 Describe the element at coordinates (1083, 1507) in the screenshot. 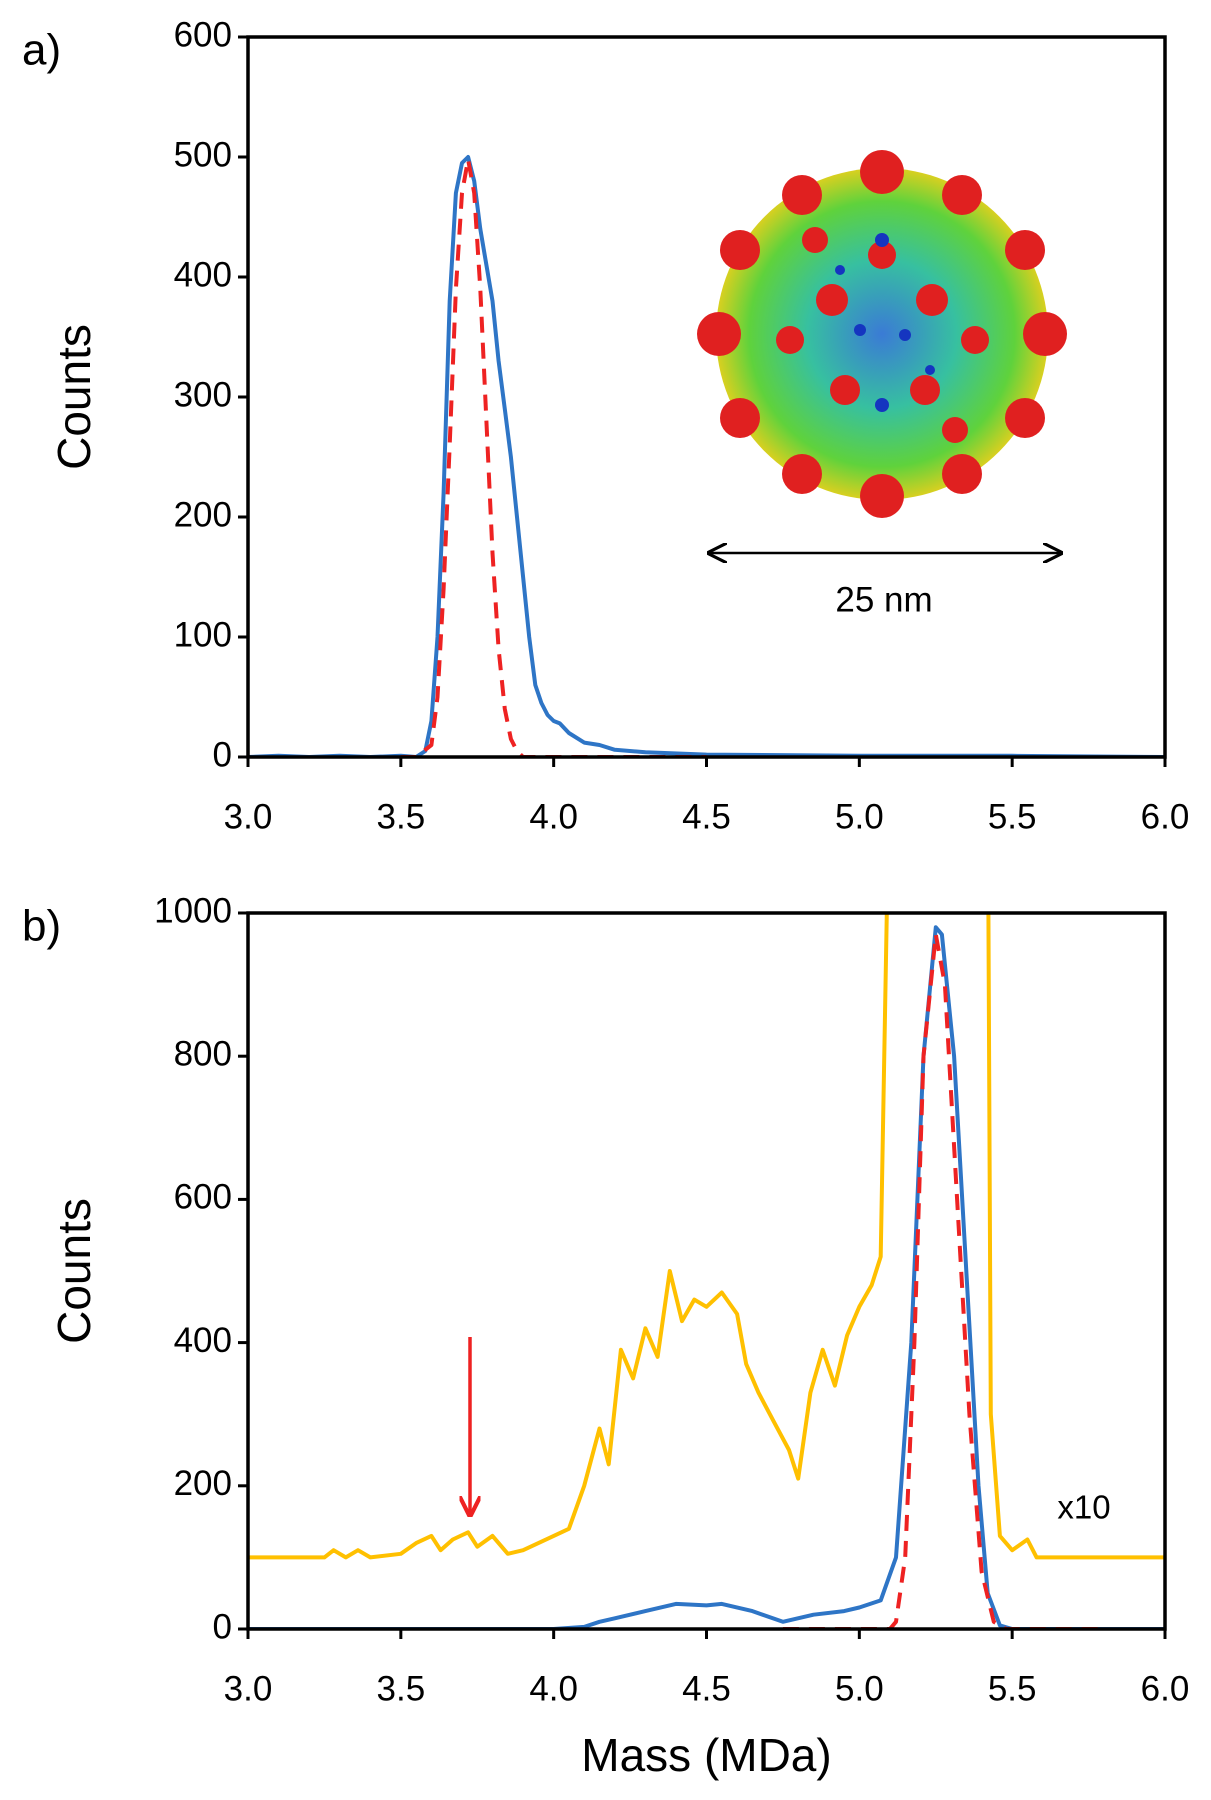

I see `scale-factor-label: x10` at that location.